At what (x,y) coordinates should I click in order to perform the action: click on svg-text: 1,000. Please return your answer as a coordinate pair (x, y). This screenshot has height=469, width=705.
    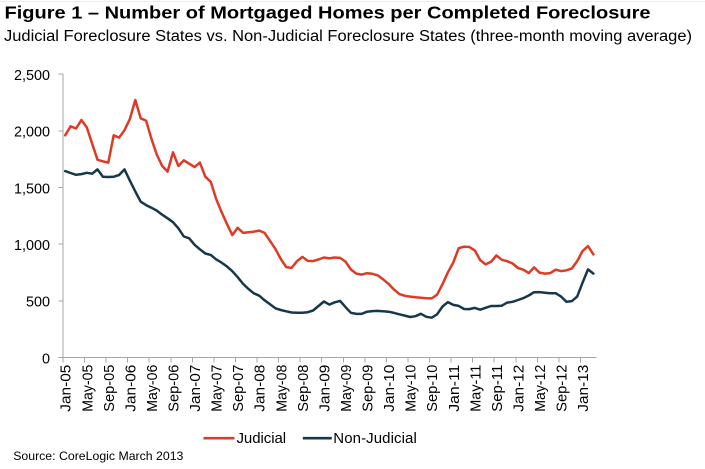
    Looking at the image, I should click on (32, 246).